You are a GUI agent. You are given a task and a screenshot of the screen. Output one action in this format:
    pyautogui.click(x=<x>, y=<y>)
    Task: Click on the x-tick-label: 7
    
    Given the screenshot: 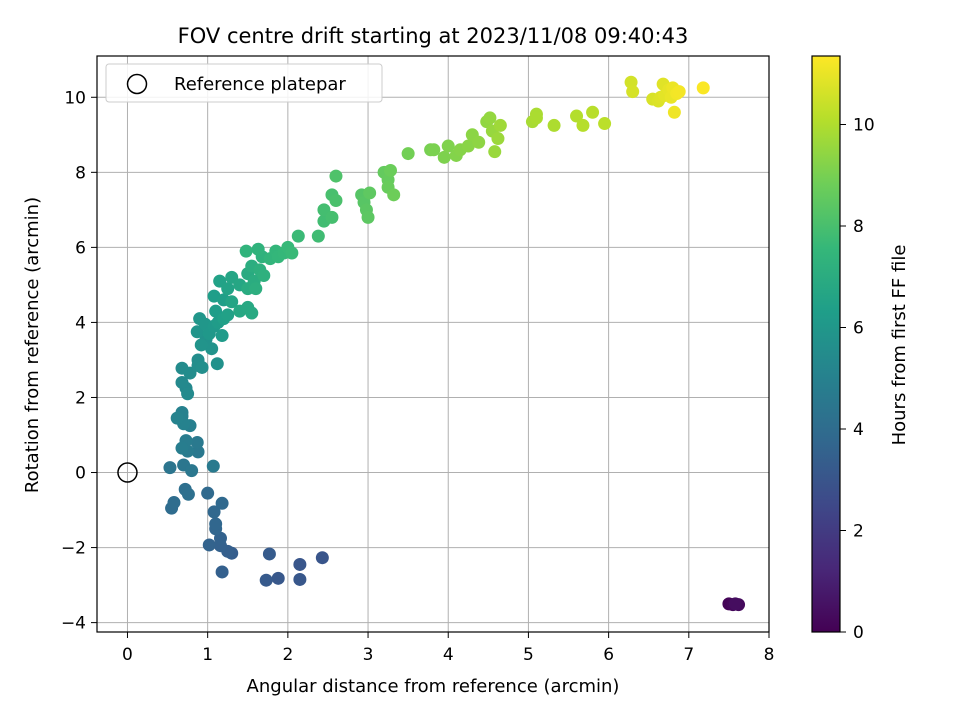 What is the action you would take?
    pyautogui.click(x=688, y=655)
    